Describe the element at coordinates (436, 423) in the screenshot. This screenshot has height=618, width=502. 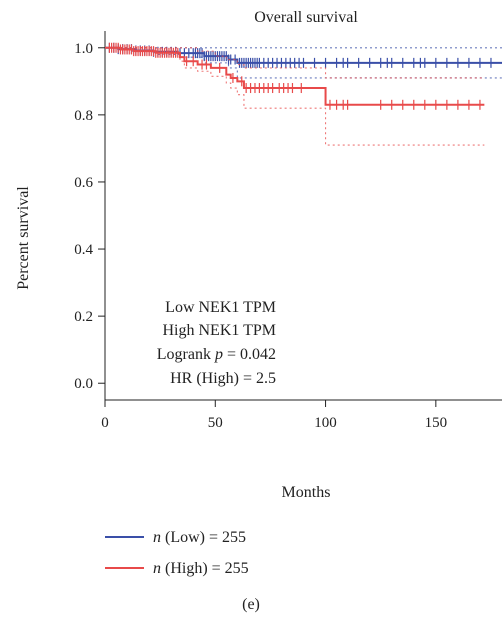
I see `x-tick-label: 150` at that location.